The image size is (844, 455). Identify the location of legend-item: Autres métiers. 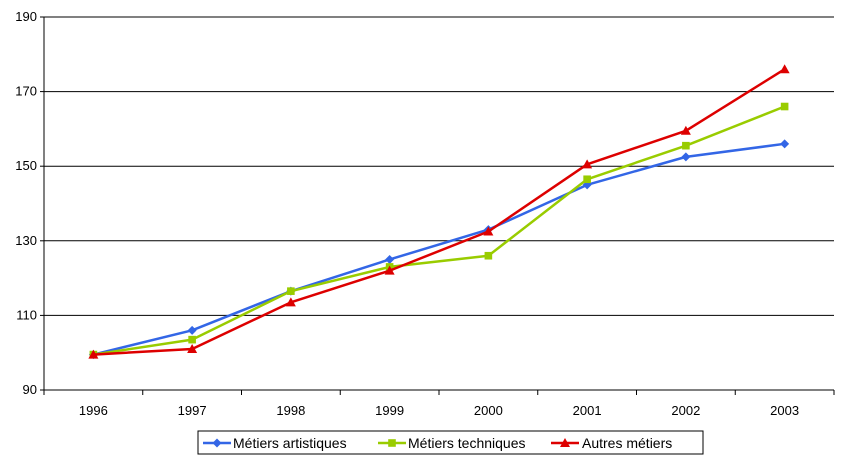
(611, 443).